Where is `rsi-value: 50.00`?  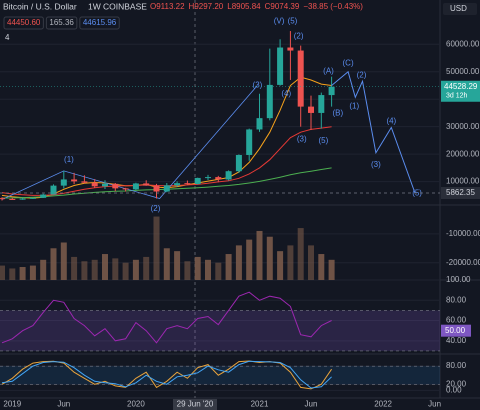 rsi-value: 50.00 is located at coordinates (455, 330).